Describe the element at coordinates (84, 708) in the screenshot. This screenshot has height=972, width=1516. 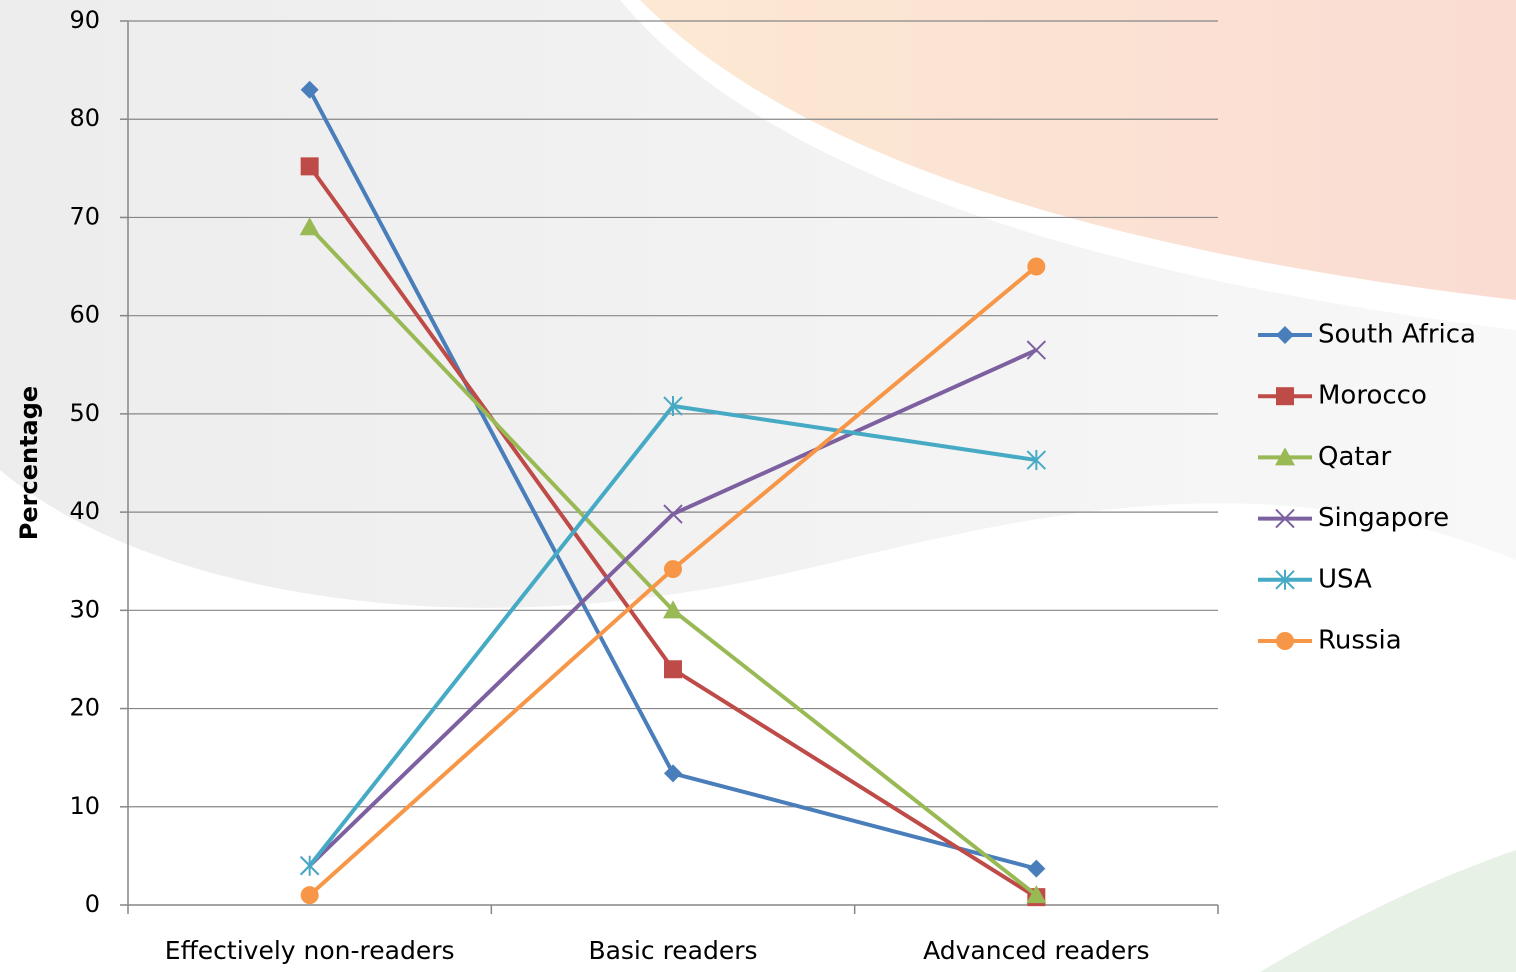
I see `y-tick-label: 20` at that location.